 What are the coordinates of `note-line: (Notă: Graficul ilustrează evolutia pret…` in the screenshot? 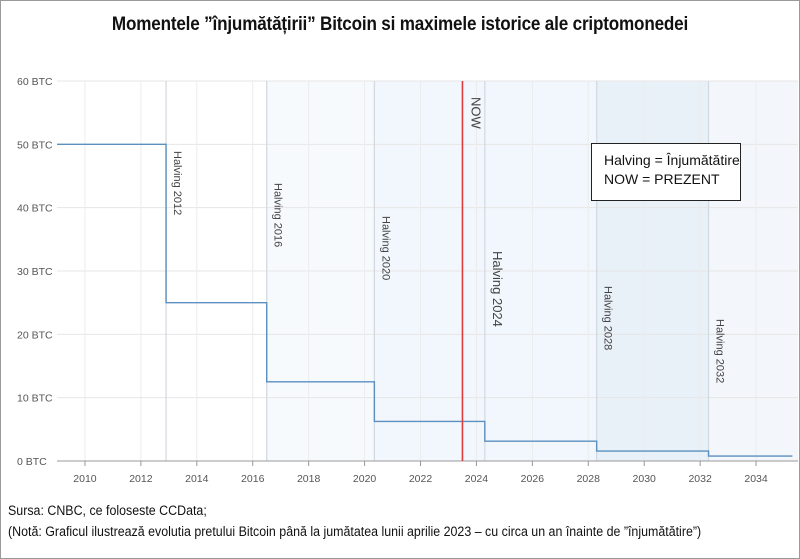 It's located at (355, 531).